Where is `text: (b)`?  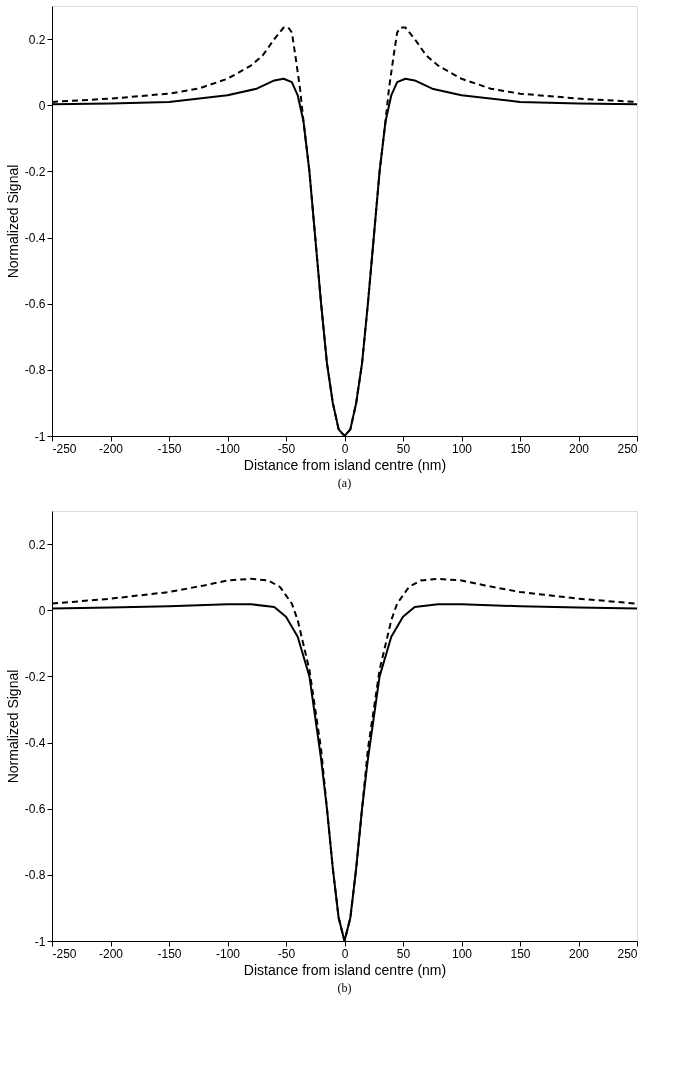 text: (b) is located at coordinates (344, 988).